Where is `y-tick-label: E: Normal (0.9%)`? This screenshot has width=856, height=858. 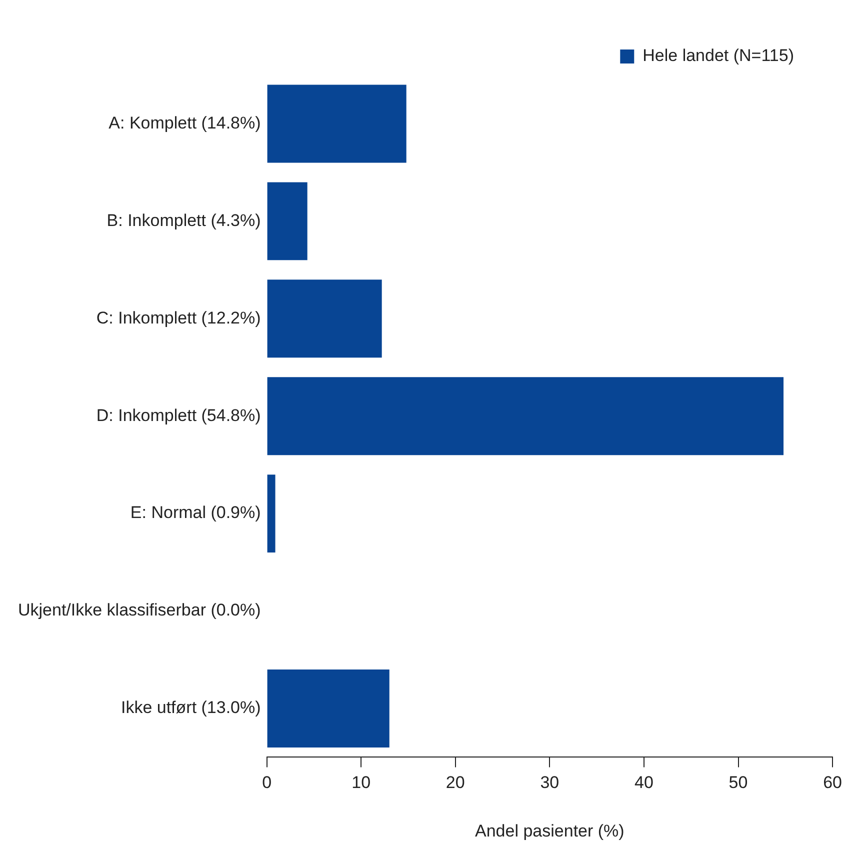
y-tick-label: E: Normal (0.9%) is located at coordinates (195, 512).